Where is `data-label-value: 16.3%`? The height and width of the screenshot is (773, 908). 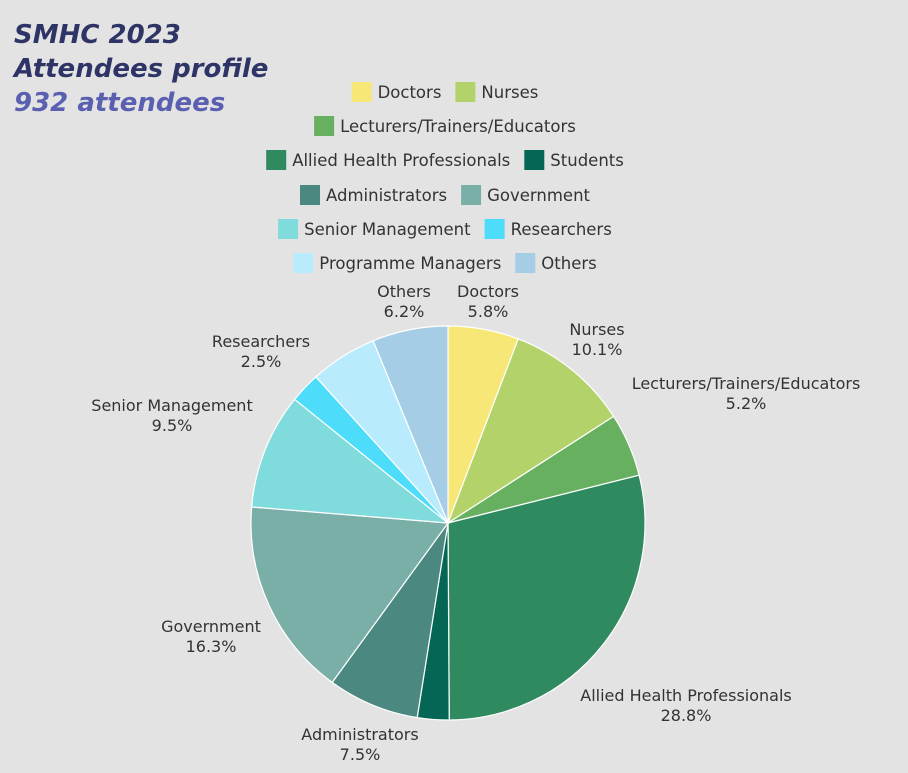
data-label-value: 16.3% is located at coordinates (211, 646).